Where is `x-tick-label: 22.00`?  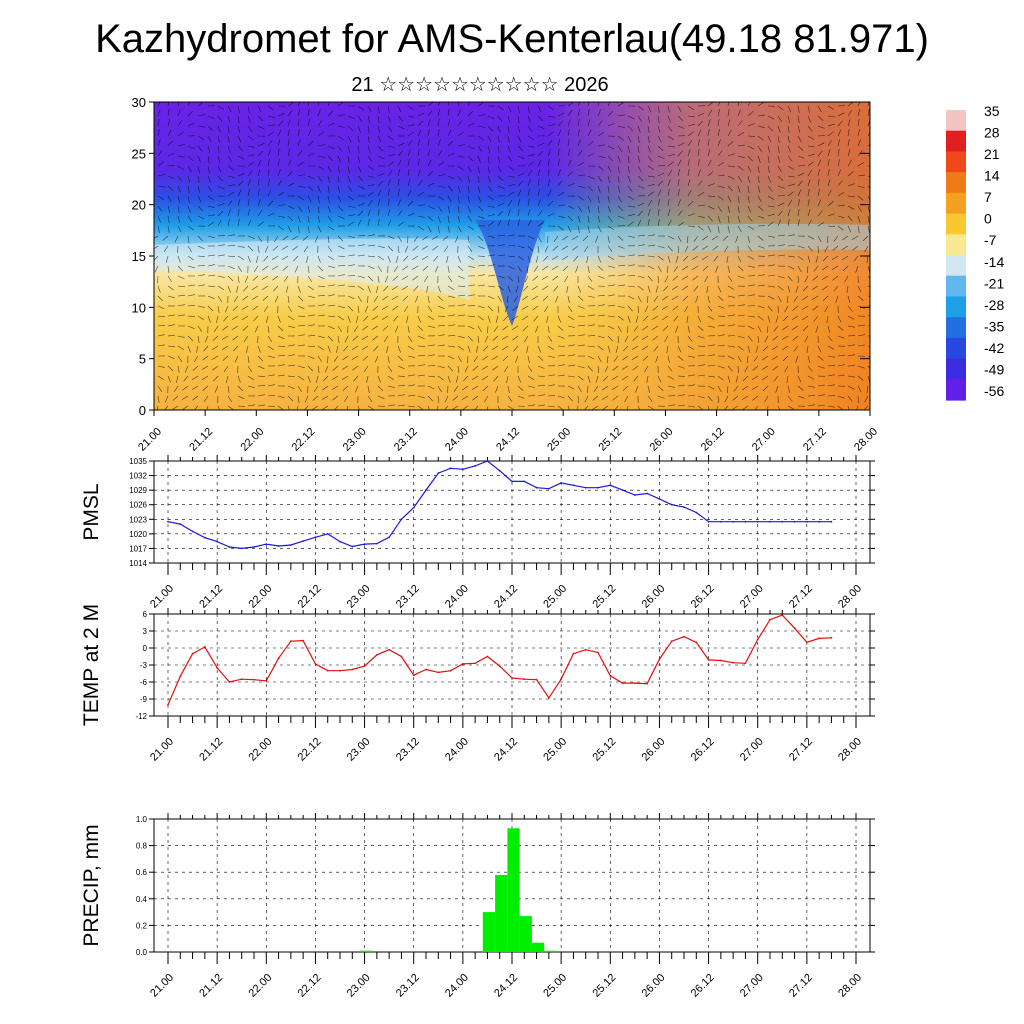 x-tick-label: 22.00 is located at coordinates (252, 440).